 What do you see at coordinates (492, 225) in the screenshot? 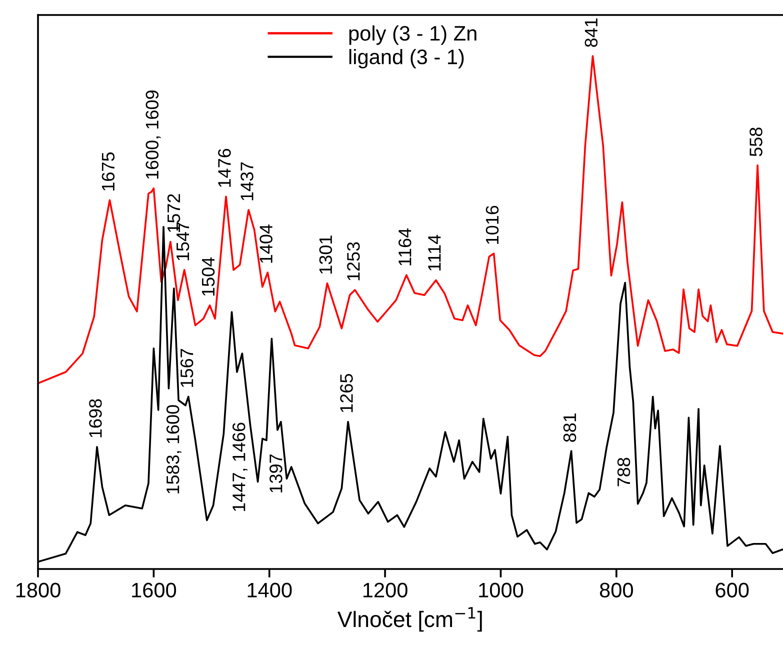
I see `annotation: 1016` at bounding box center [492, 225].